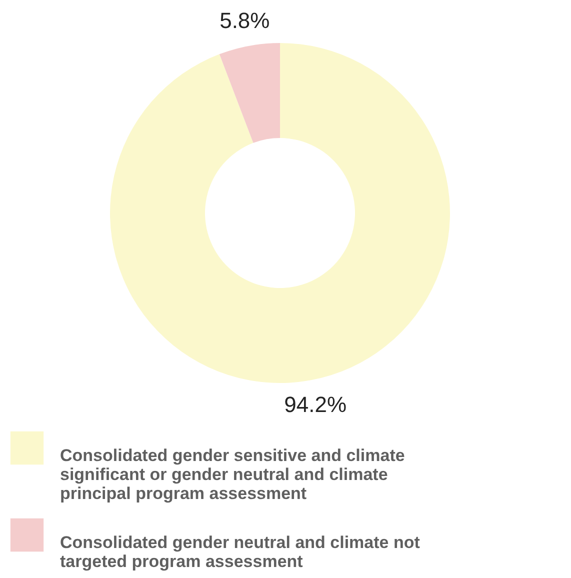 The height and width of the screenshot is (578, 571). What do you see at coordinates (245, 21) in the screenshot?
I see `data-label: 5.8%` at bounding box center [245, 21].